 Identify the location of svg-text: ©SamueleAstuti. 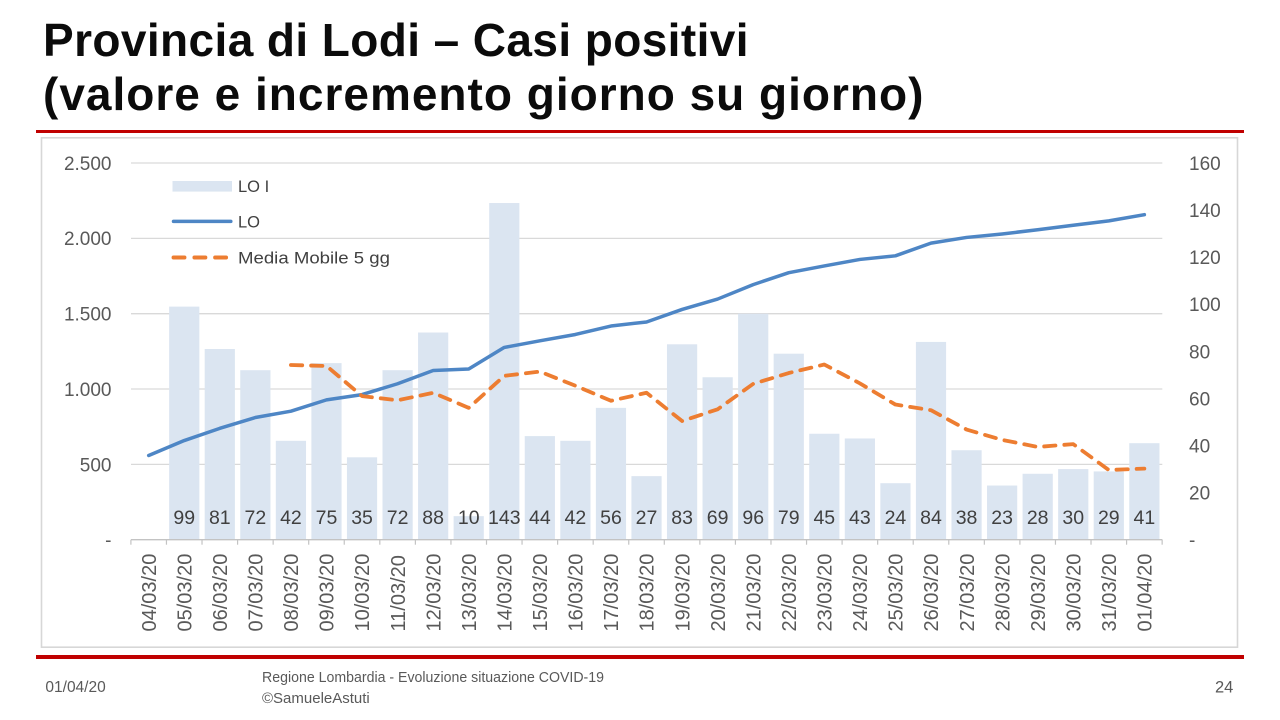
(316, 698).